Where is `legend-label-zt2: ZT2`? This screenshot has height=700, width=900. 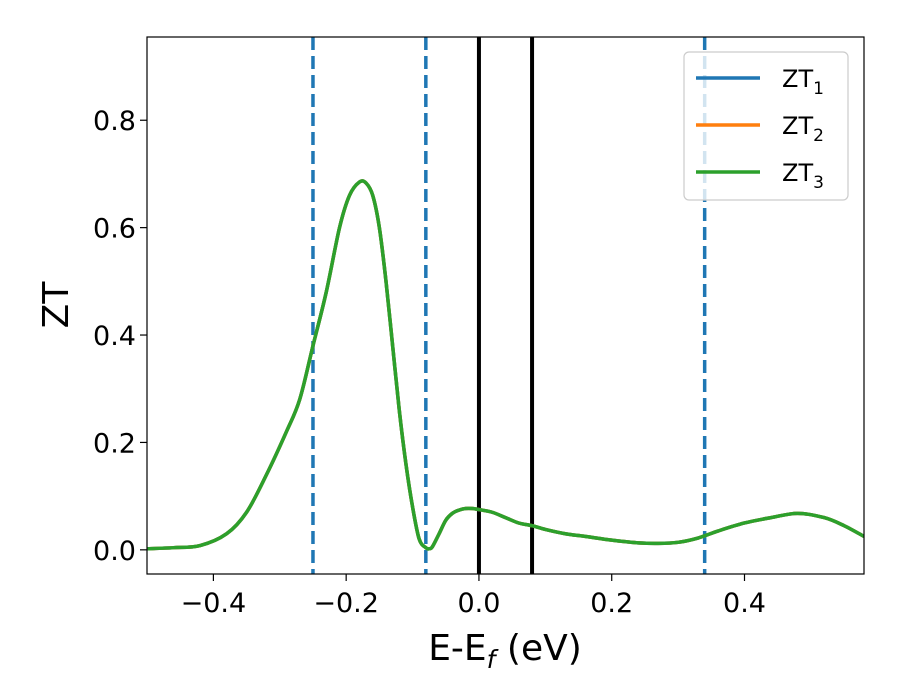 legend-label-zt2: ZT2 is located at coordinates (803, 129).